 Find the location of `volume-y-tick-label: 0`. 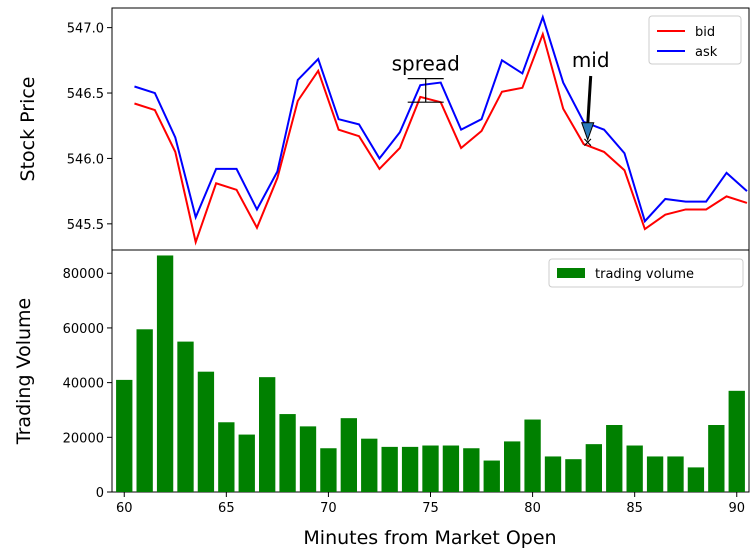

volume-y-tick-label: 0 is located at coordinates (100, 493).